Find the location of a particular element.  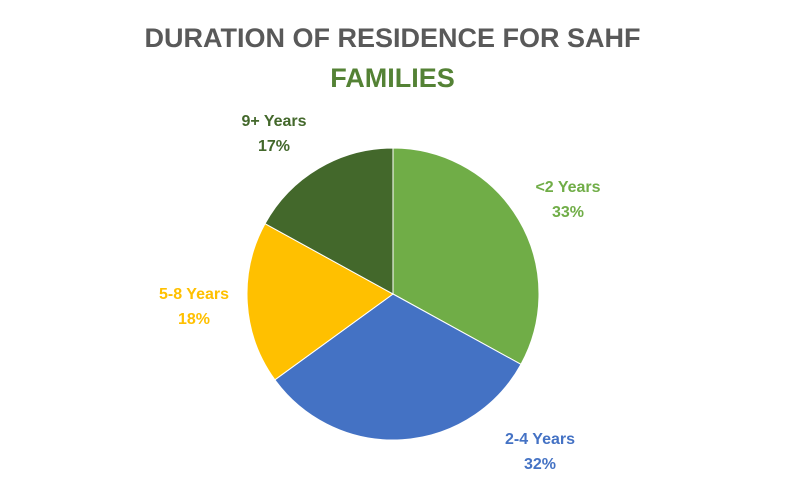

slice-percent-1: 32% is located at coordinates (540, 464).